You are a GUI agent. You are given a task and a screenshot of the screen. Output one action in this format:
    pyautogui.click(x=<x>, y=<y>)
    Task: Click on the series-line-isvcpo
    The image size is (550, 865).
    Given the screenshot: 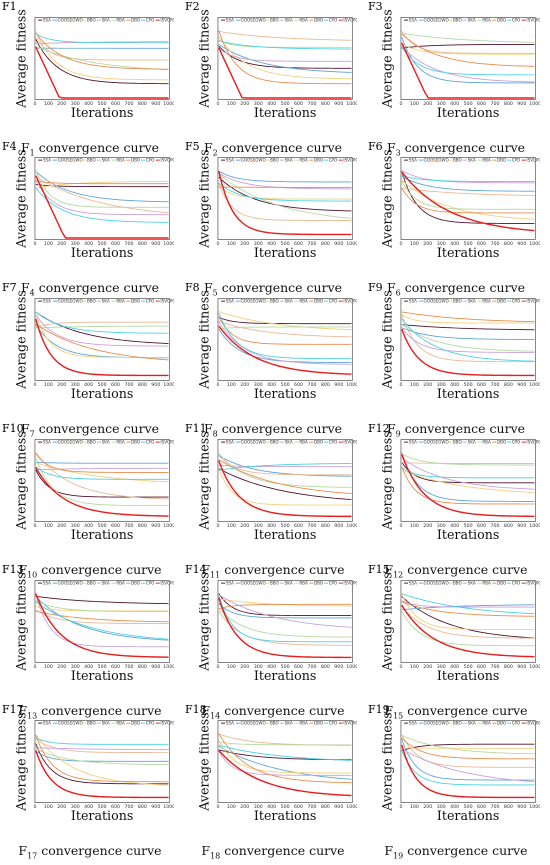 What is the action you would take?
    pyautogui.click(x=285, y=628)
    